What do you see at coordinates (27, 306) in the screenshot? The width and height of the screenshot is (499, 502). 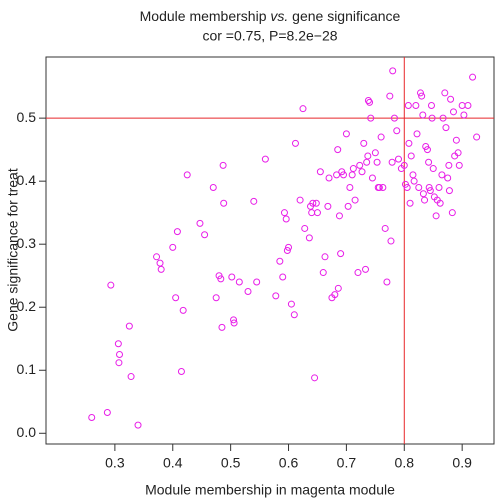 I see `y-tick-label: 0.2` at bounding box center [27, 306].